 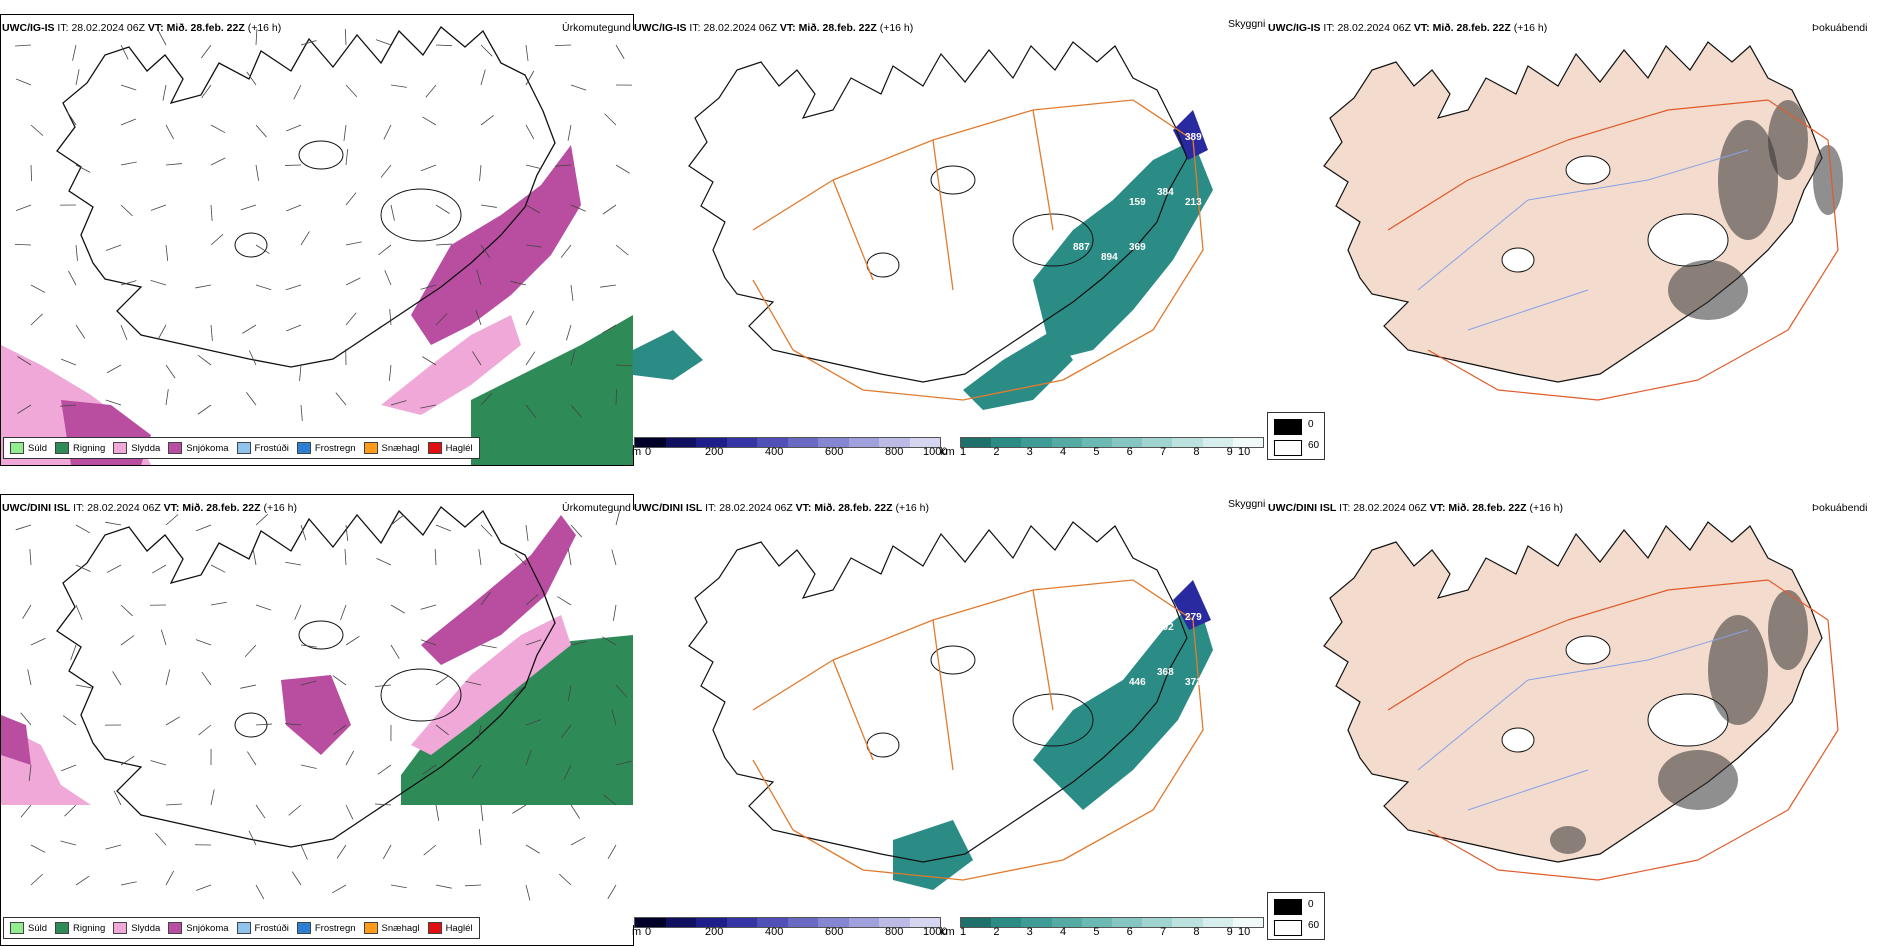 What do you see at coordinates (38, 448) in the screenshot?
I see `legend-drizzle: Súld` at bounding box center [38, 448].